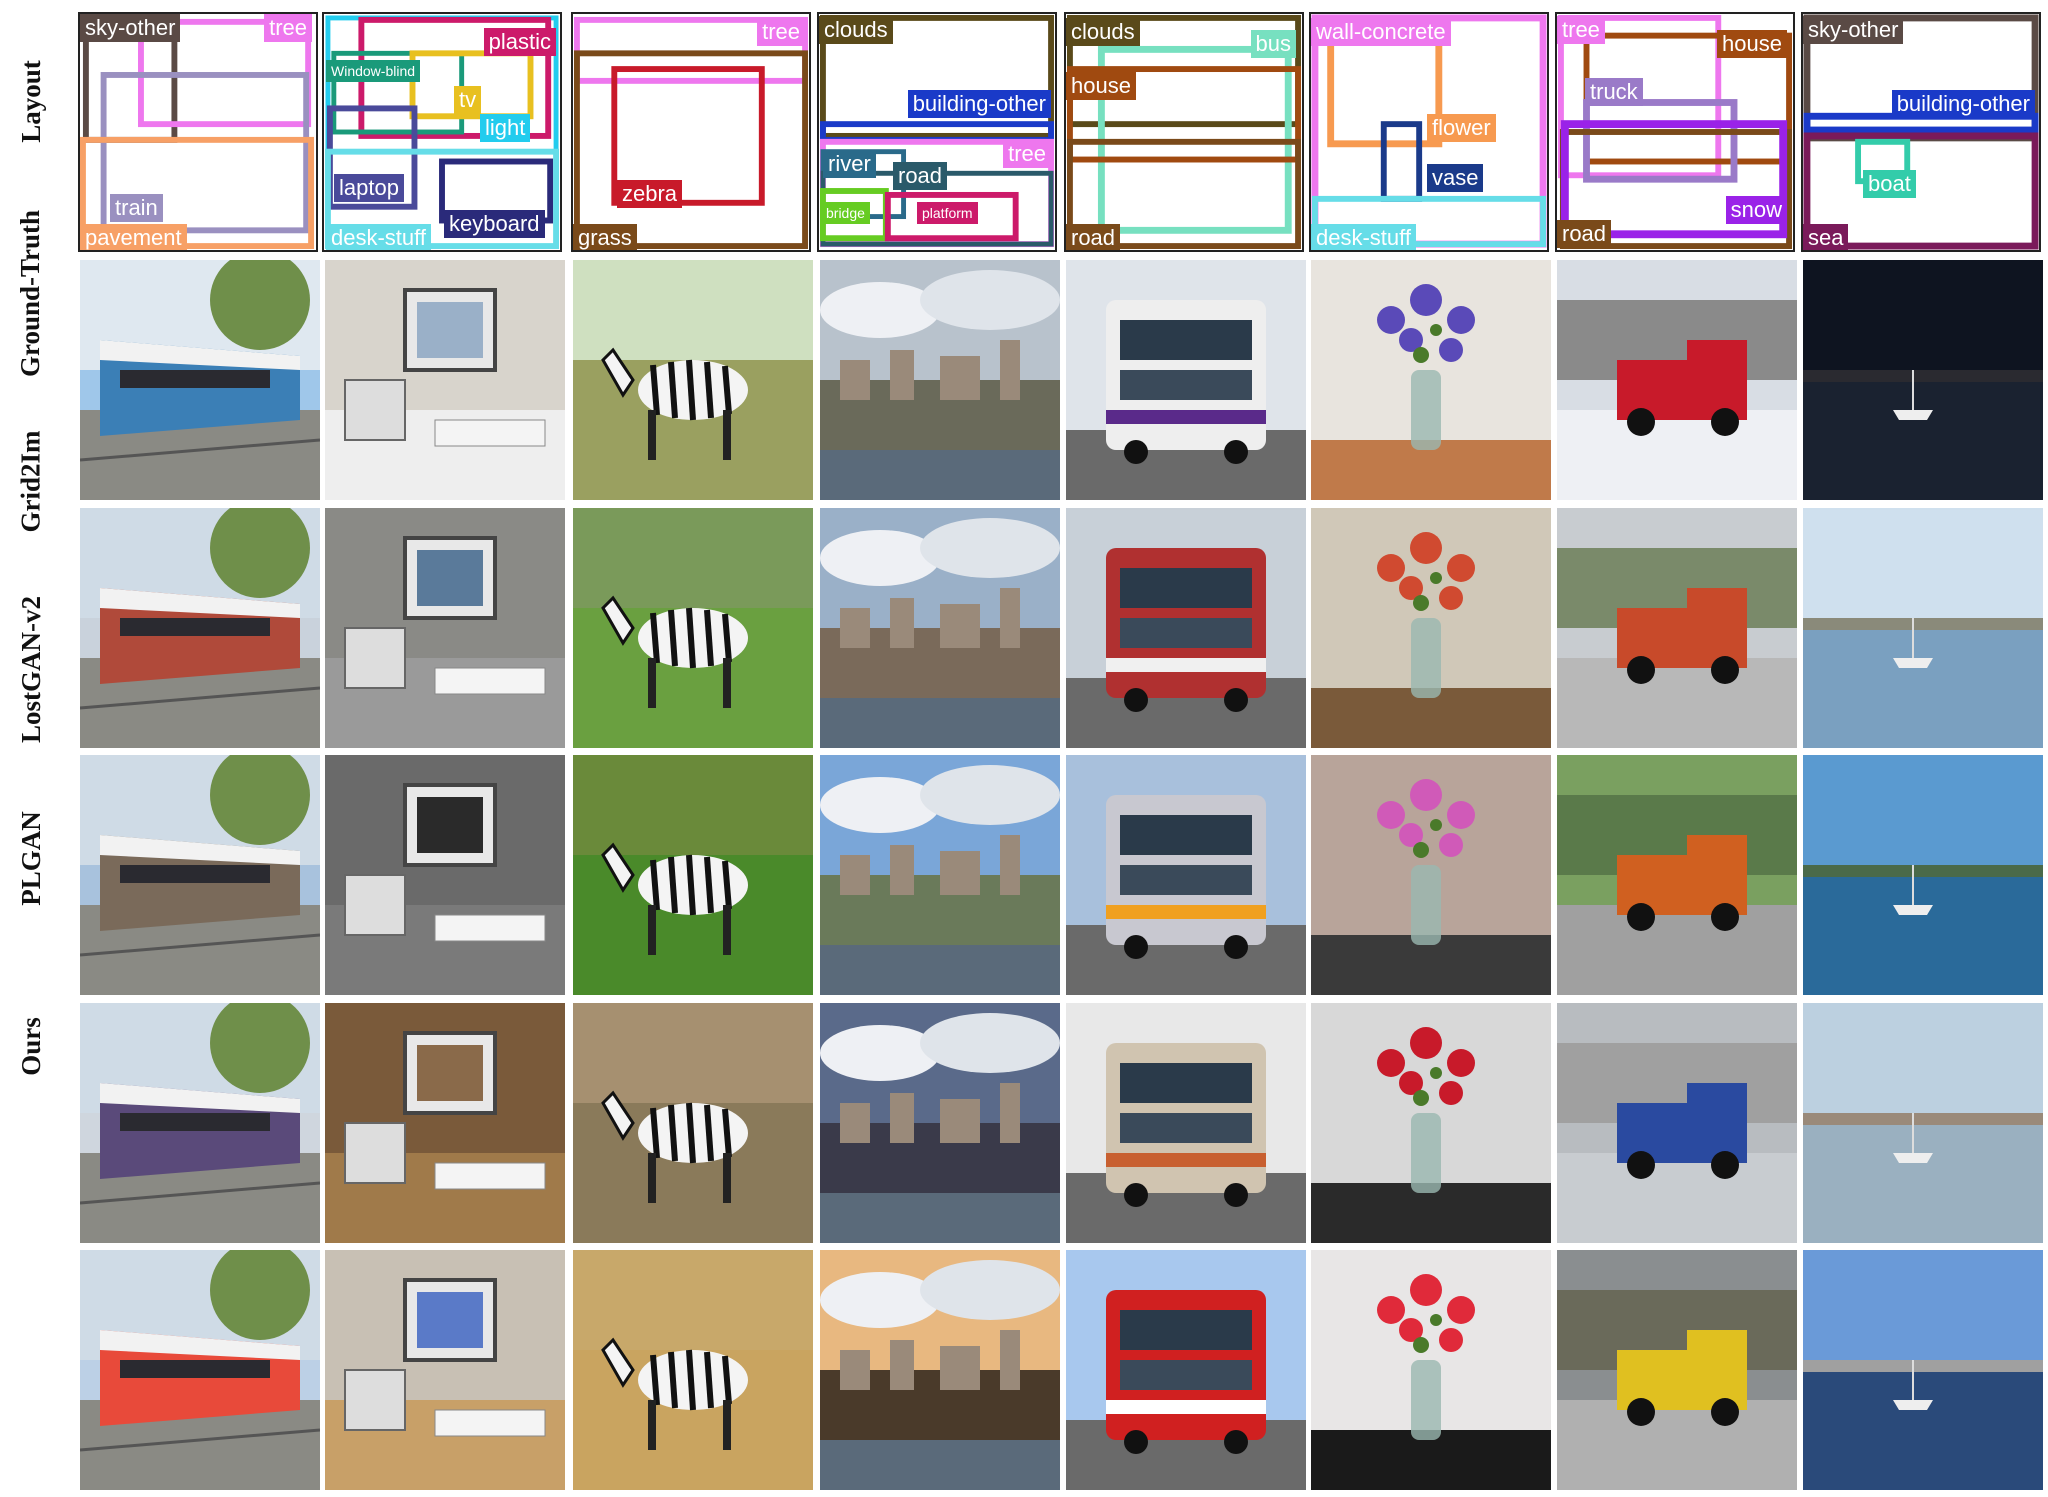 This screenshot has width=2048, height=1497. What do you see at coordinates (650, 194) in the screenshot?
I see `layout-label: zebra` at bounding box center [650, 194].